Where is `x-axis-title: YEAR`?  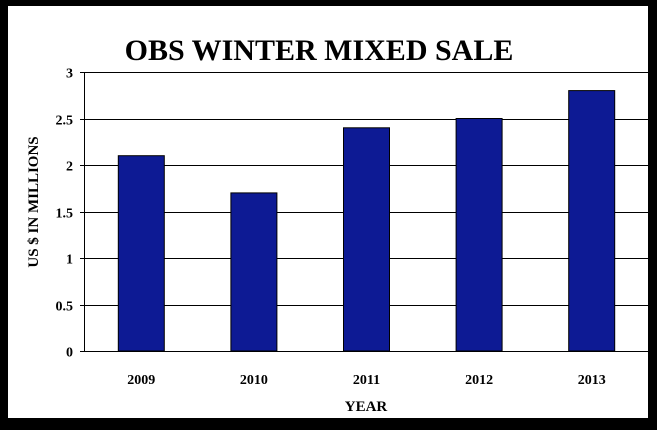
x-axis-title: YEAR is located at coordinates (366, 407).